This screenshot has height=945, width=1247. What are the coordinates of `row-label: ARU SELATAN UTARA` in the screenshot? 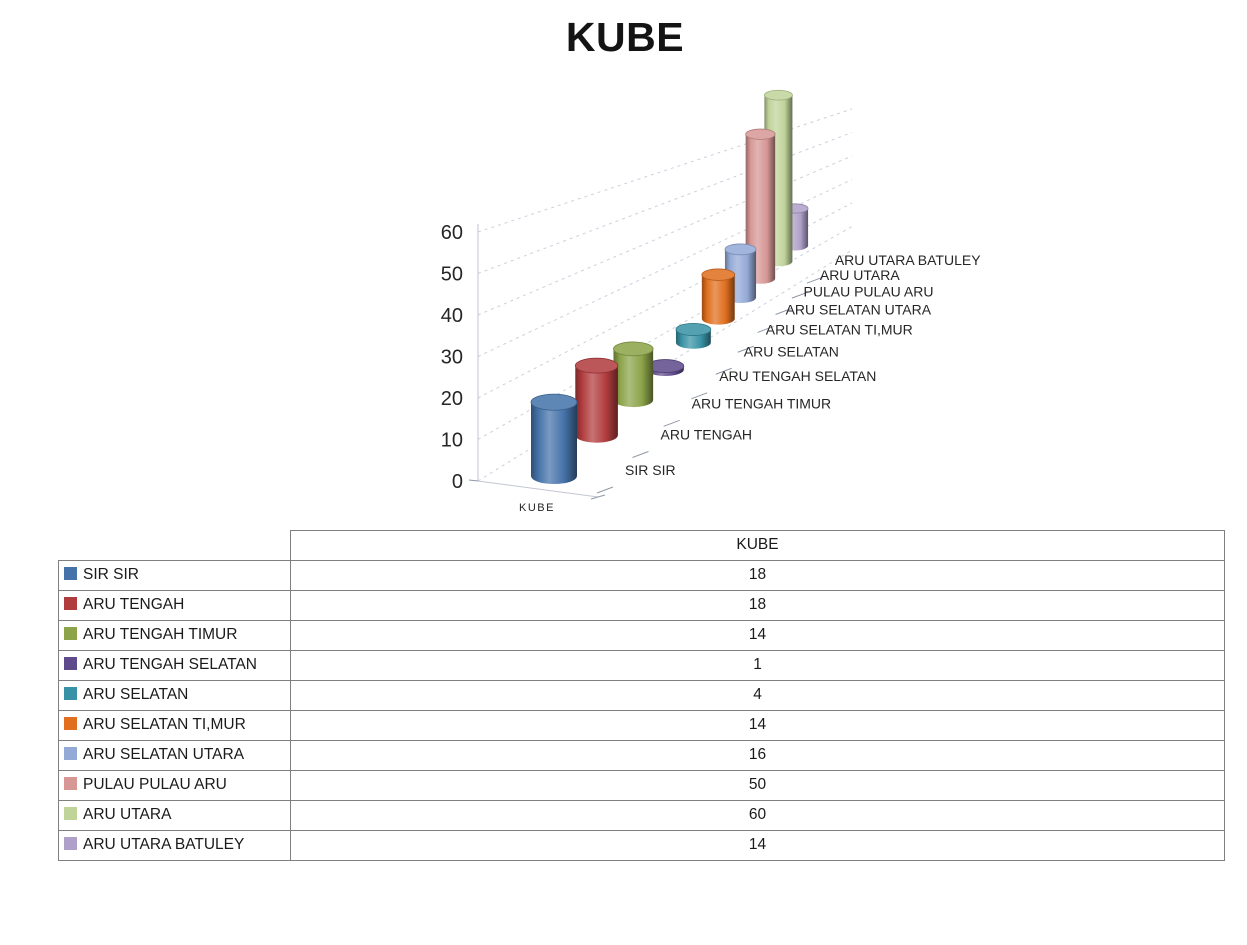 It's located at (164, 754).